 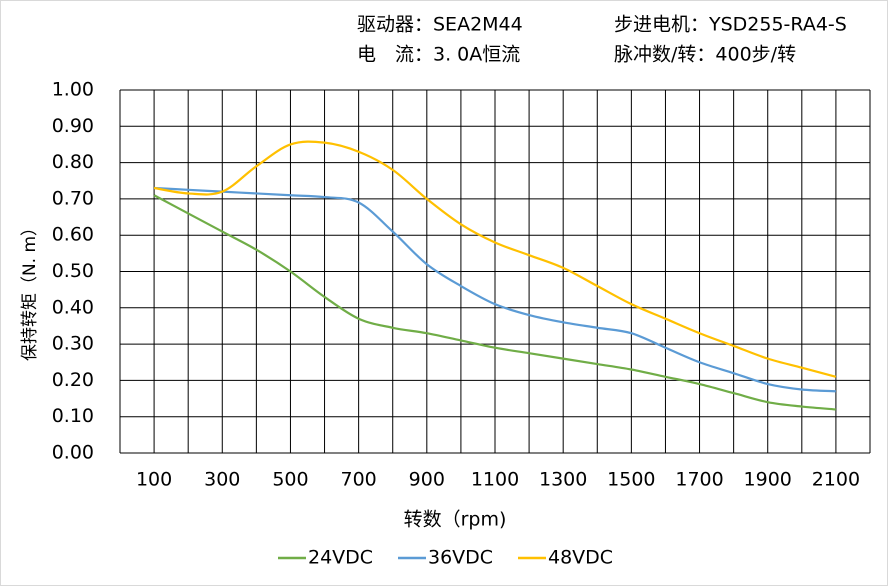 What do you see at coordinates (438, 55) in the screenshot?
I see `header-text: 电 流：3. 0A恒流` at bounding box center [438, 55].